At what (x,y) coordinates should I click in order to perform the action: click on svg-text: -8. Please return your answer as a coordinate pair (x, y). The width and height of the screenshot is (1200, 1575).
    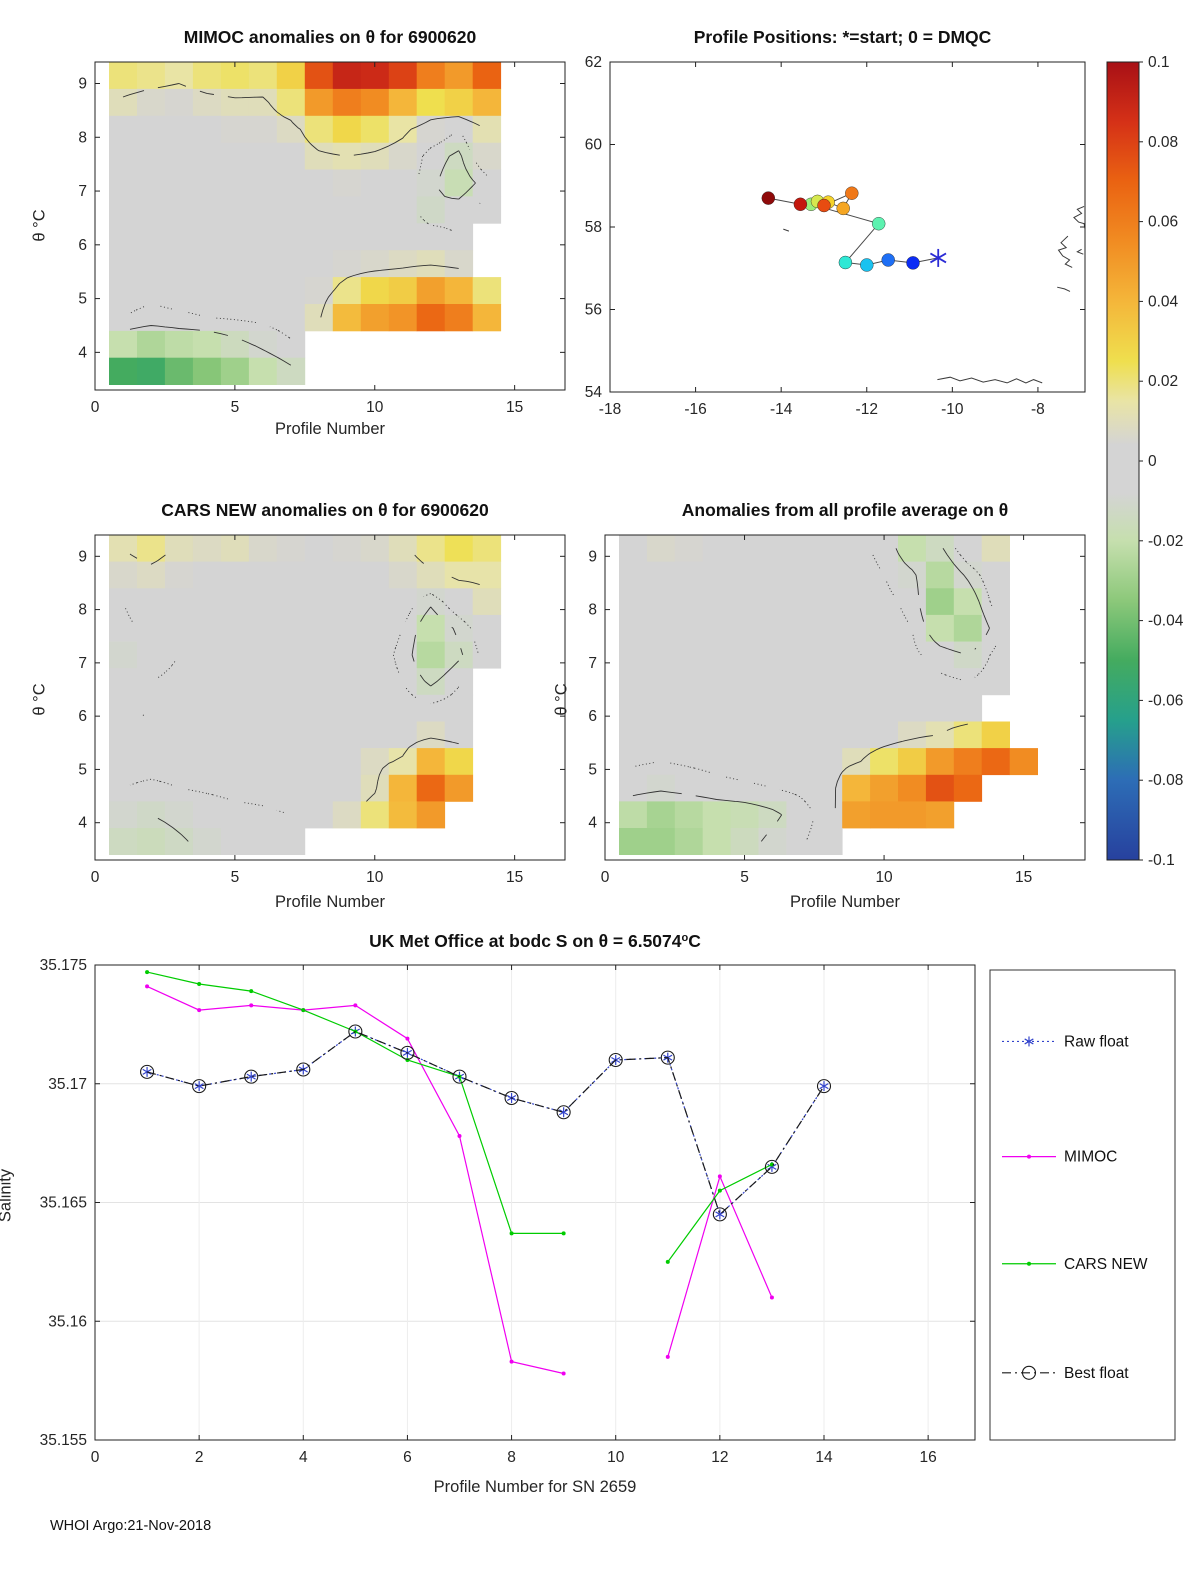
    Looking at the image, I should click on (1038, 409).